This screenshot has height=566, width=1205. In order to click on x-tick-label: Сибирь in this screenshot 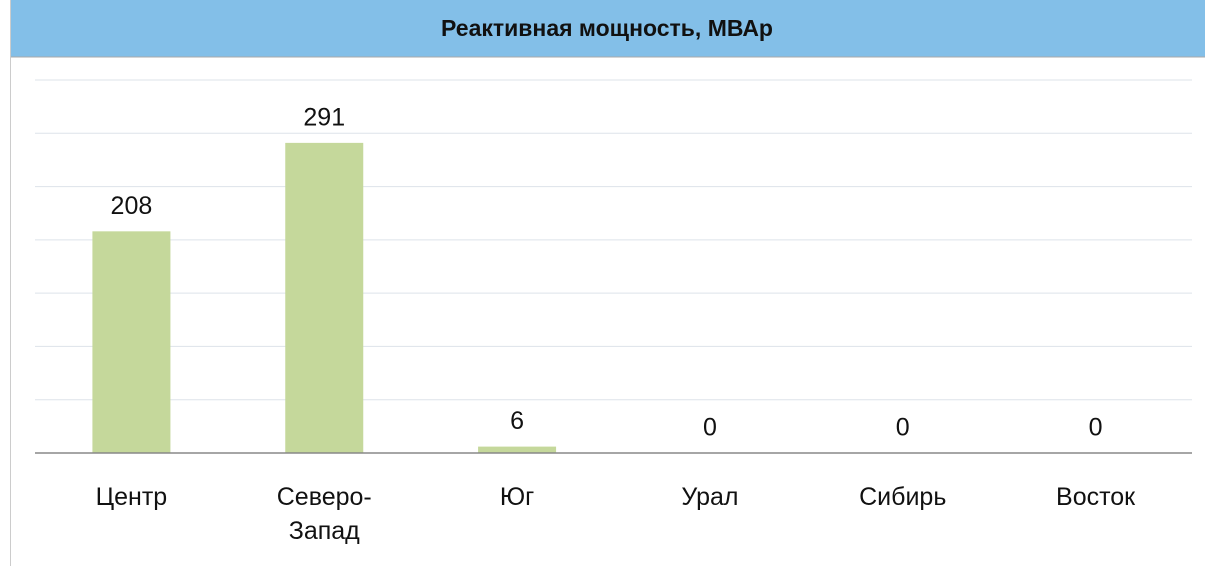, I will do `click(903, 497)`.